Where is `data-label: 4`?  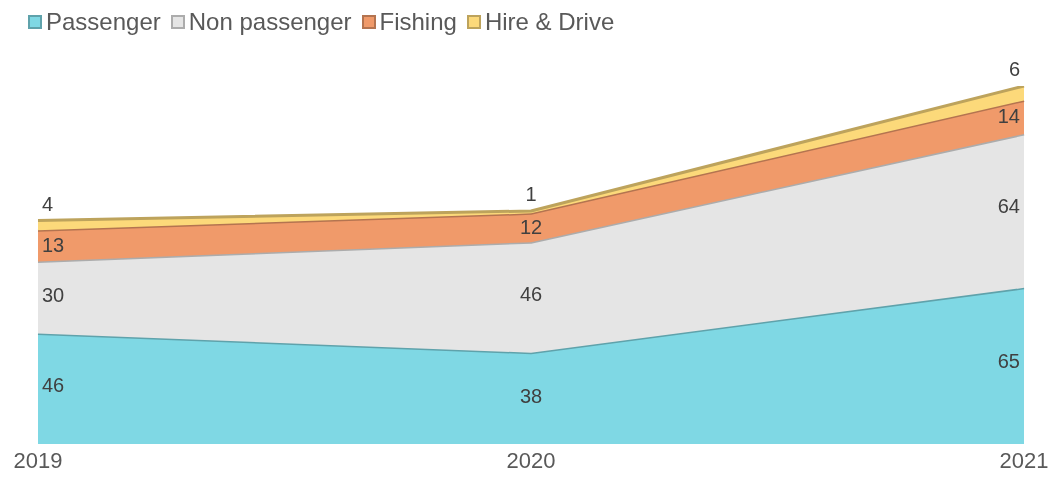
data-label: 4 is located at coordinates (48, 203).